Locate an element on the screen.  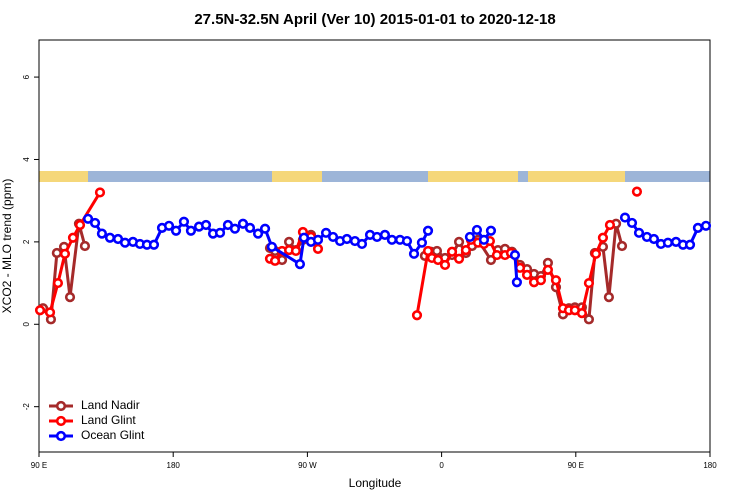
legend-label: Land Nadir is located at coordinates (110, 405).